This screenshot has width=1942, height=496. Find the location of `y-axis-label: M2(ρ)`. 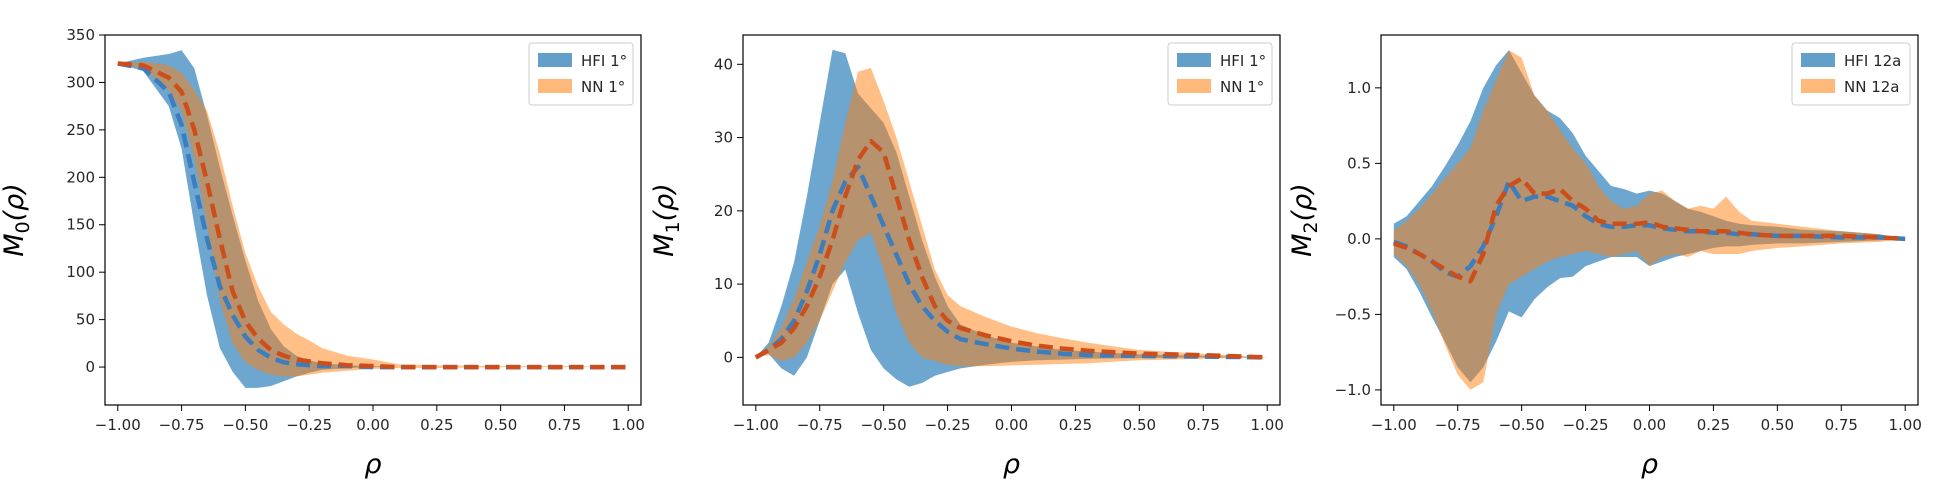

y-axis-label: M2(ρ) is located at coordinates (1304, 220).